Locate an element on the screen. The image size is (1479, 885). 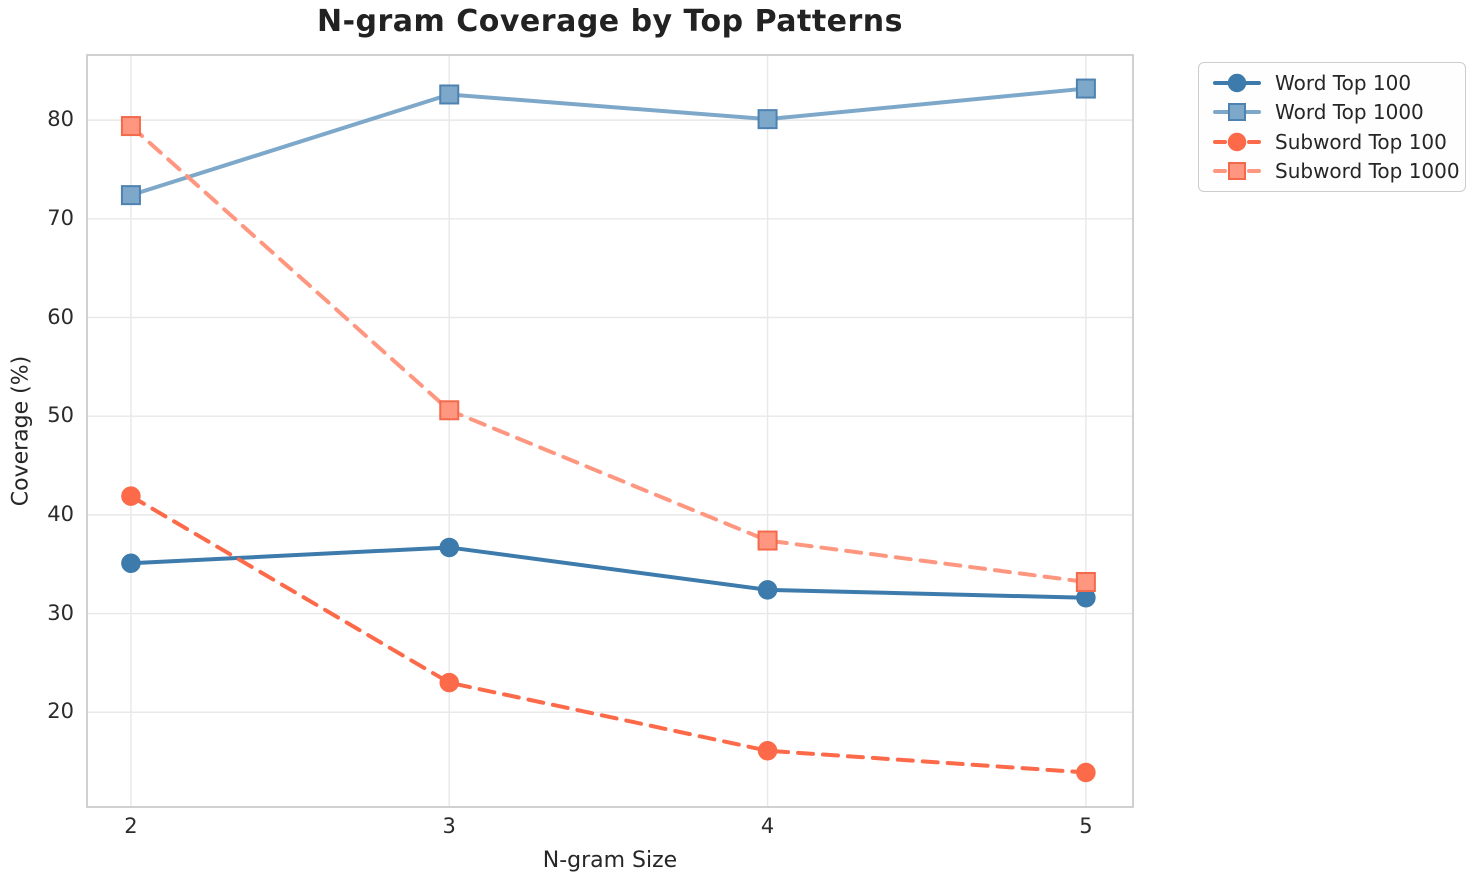
legend-item: Subword Top 100 is located at coordinates (1339, 142).